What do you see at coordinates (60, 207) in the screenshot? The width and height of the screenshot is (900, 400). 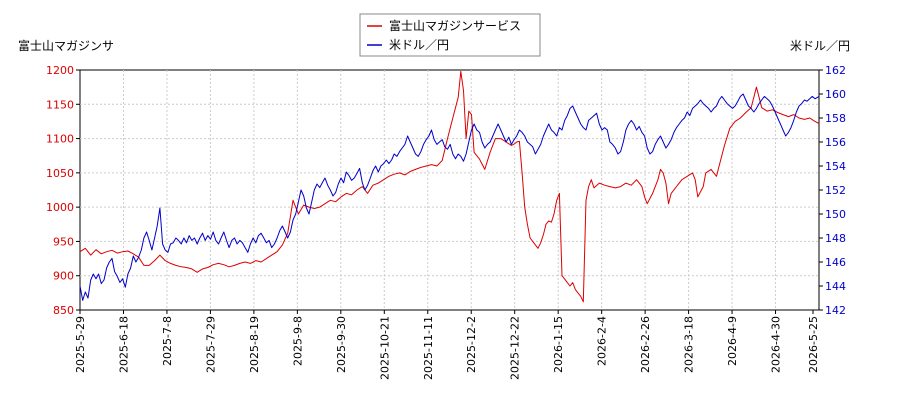 I see `left-tick-label: 1000` at bounding box center [60, 207].